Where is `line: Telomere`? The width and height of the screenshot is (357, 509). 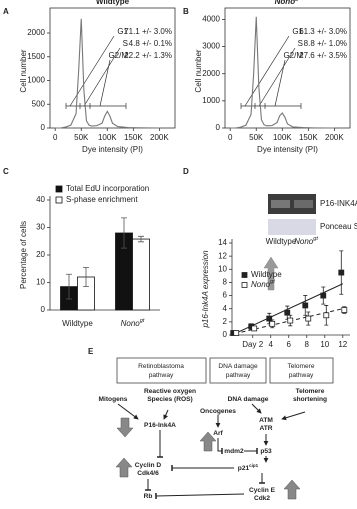 line: Telomere is located at coordinates (310, 391).